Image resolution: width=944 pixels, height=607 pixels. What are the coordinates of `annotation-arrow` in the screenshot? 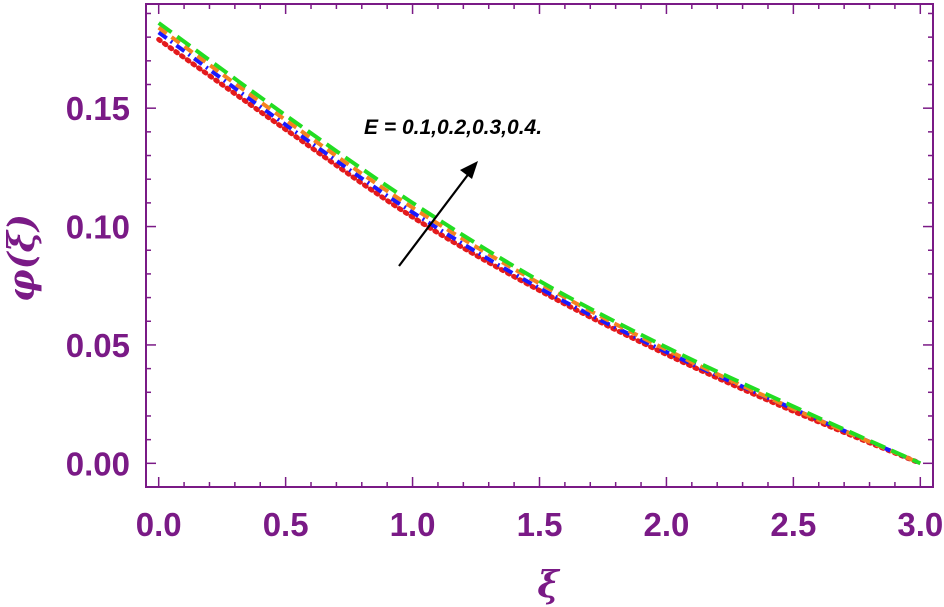 It's located at (434, 219).